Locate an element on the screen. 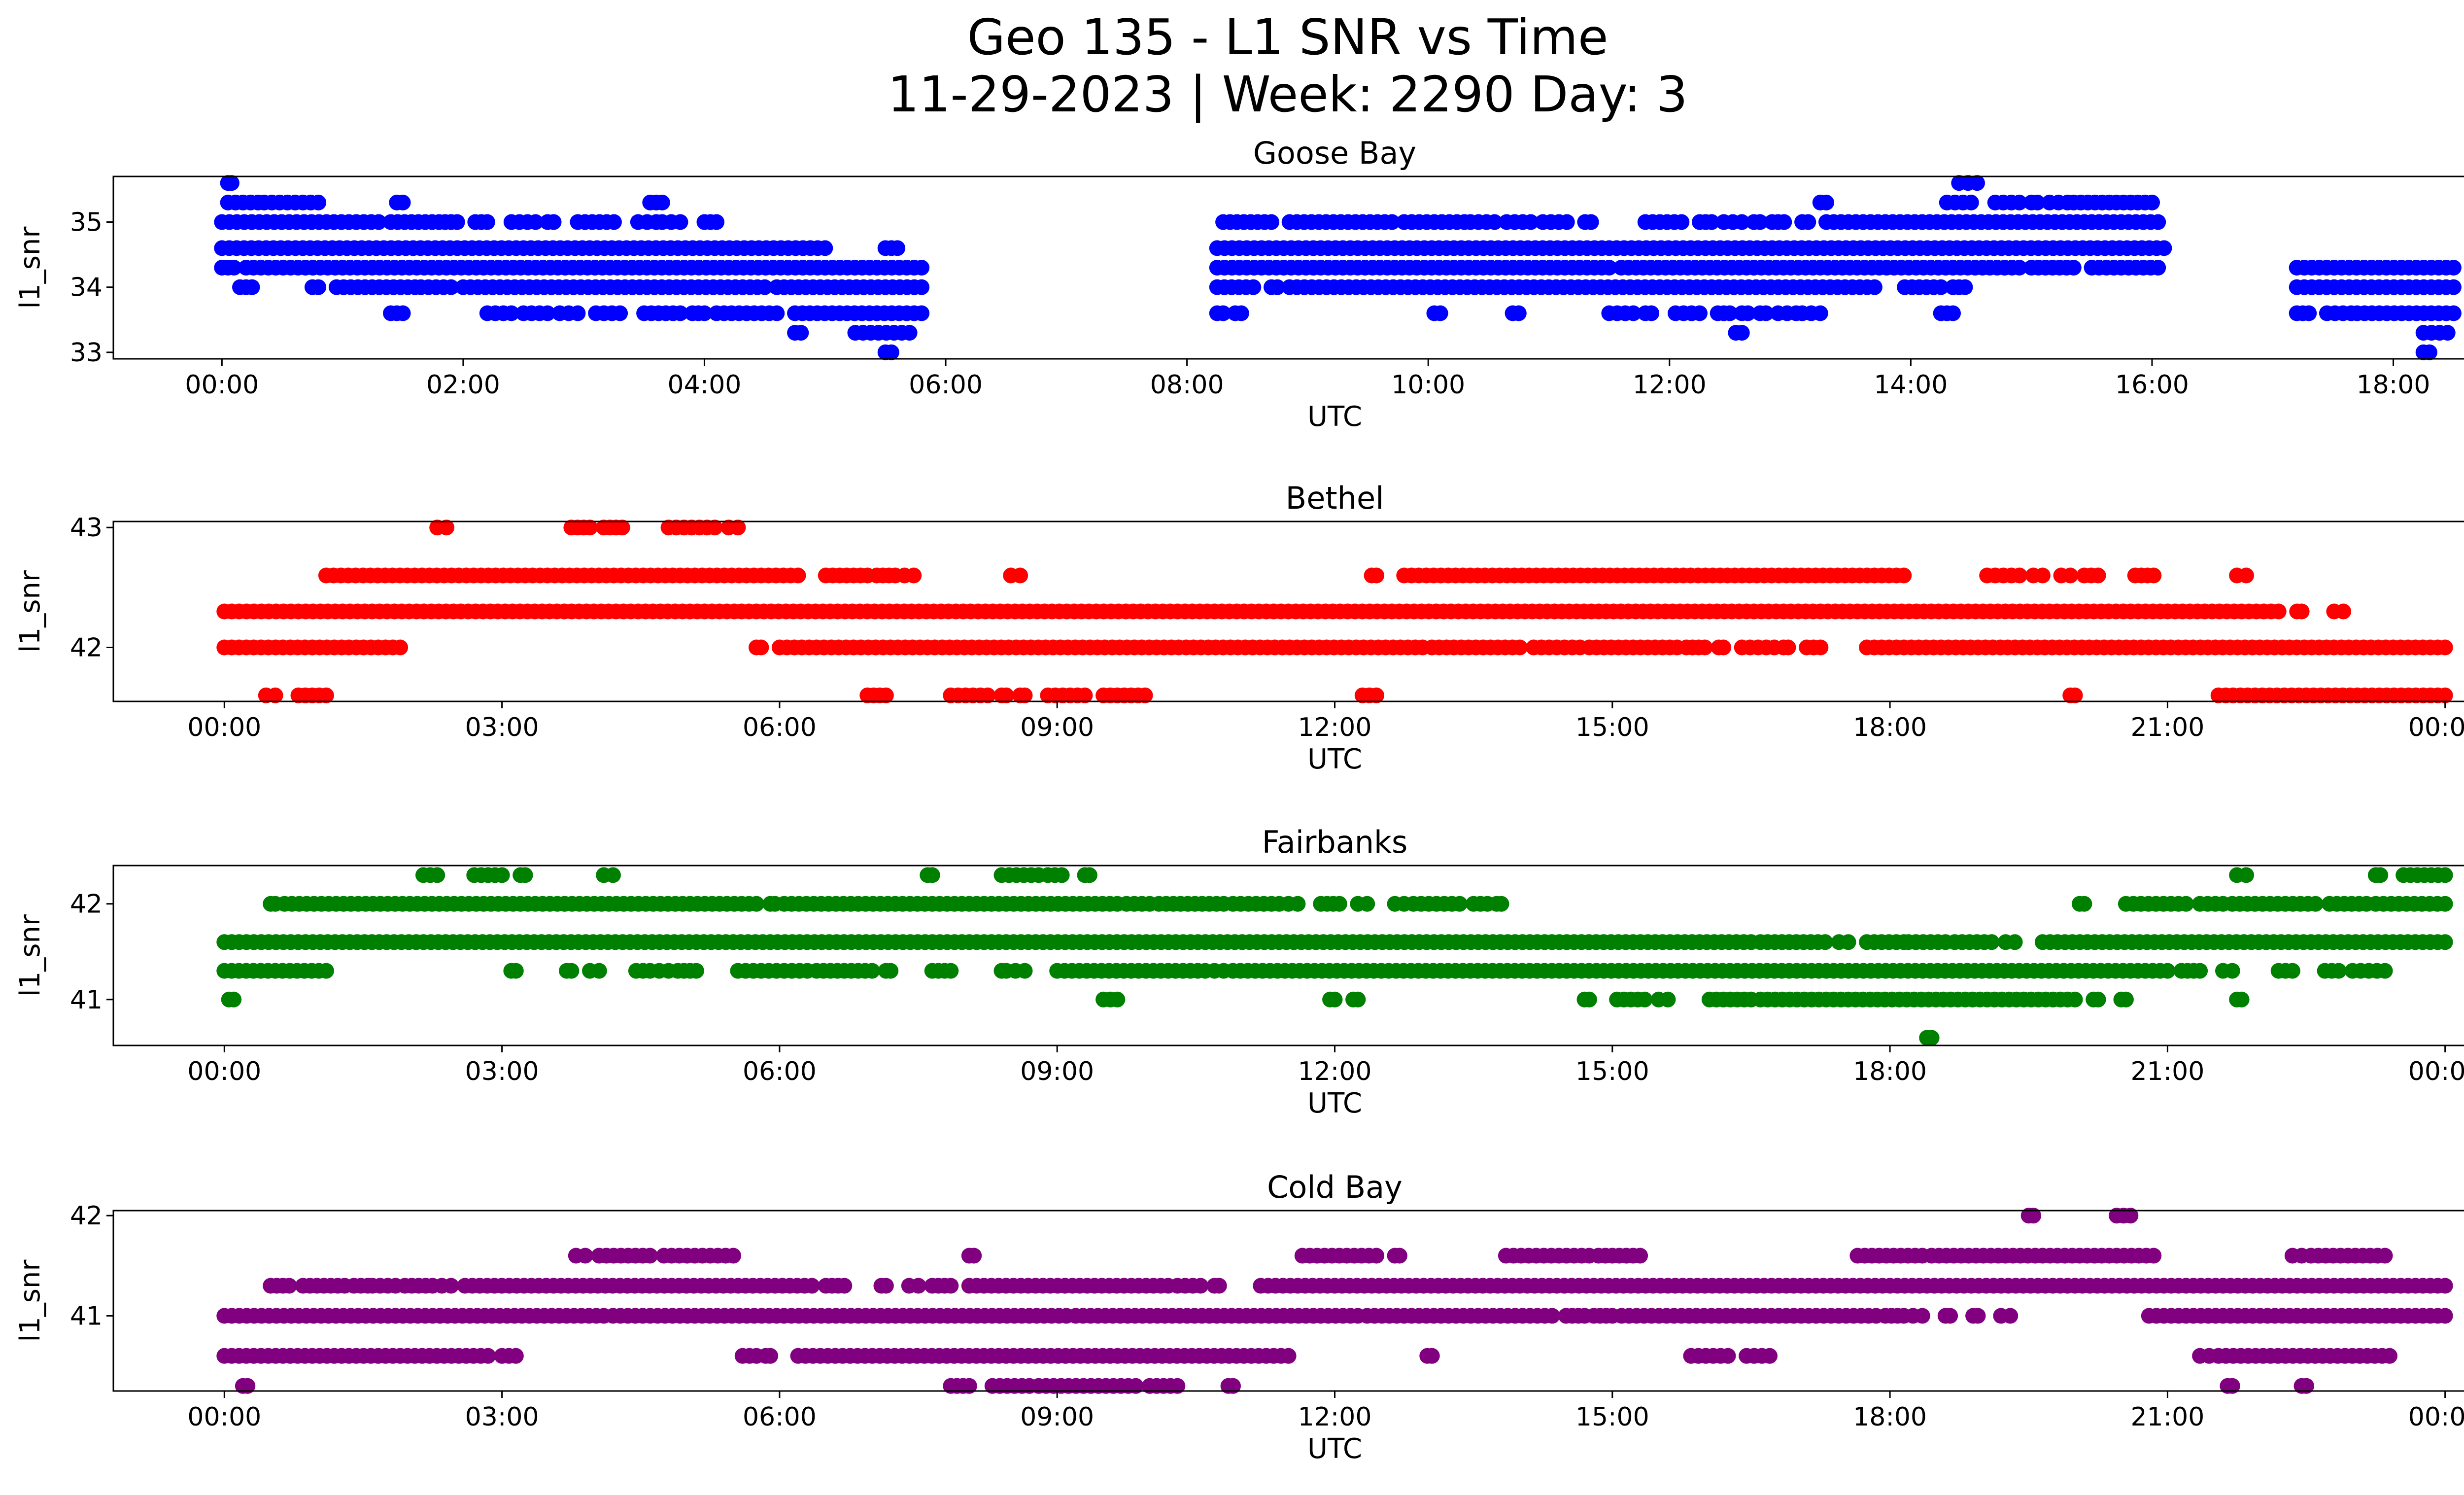 This screenshot has height=1495, width=2464. data-point-40.6-5.90 is located at coordinates (770, 1356).